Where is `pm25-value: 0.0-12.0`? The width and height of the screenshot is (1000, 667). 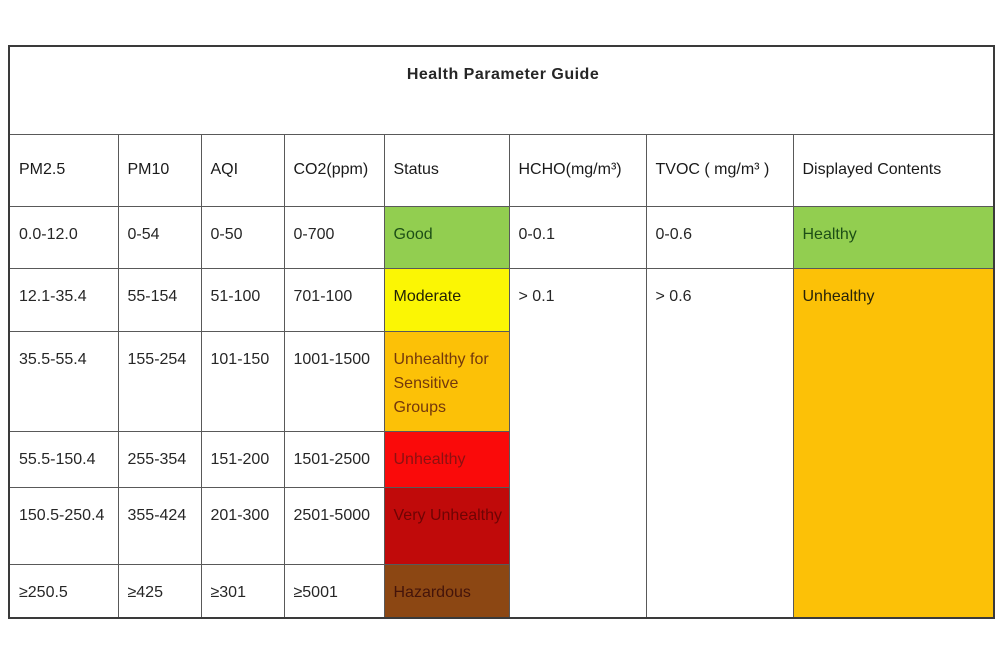 pm25-value: 0.0-12.0 is located at coordinates (63, 237).